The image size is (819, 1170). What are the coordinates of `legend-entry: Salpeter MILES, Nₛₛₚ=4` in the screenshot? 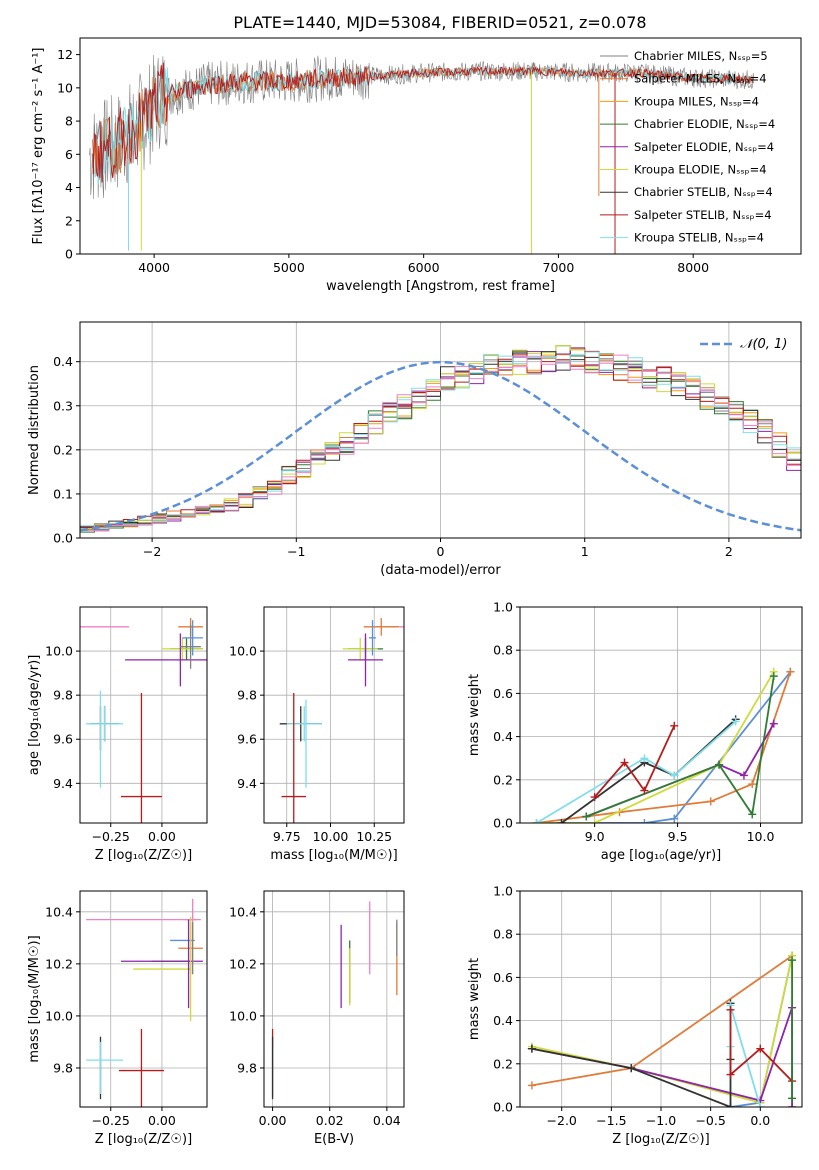 It's located at (700, 79).